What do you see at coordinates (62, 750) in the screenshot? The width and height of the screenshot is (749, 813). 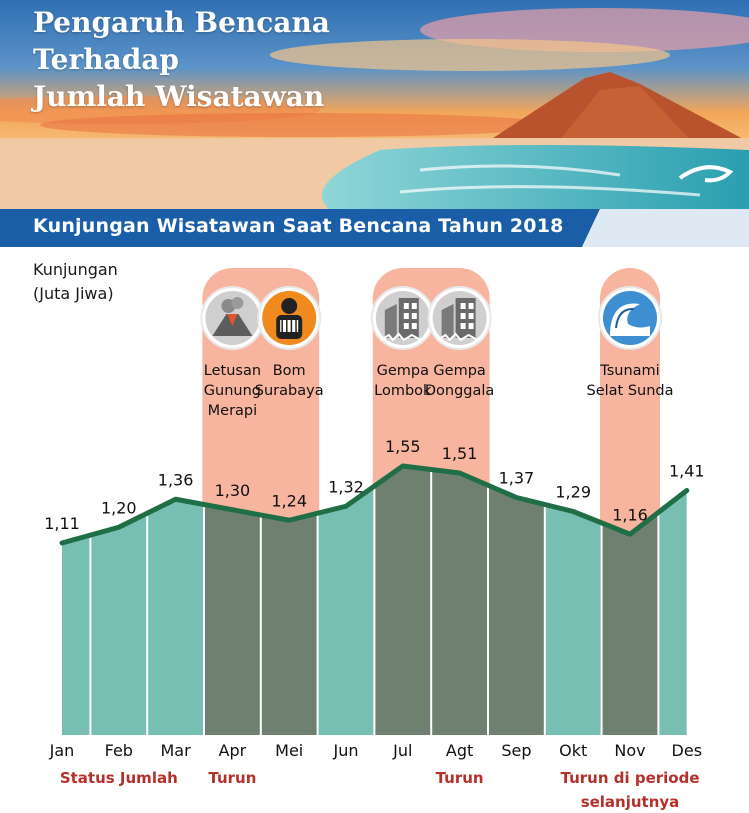 I see `x-tick-label: Jan` at bounding box center [62, 750].